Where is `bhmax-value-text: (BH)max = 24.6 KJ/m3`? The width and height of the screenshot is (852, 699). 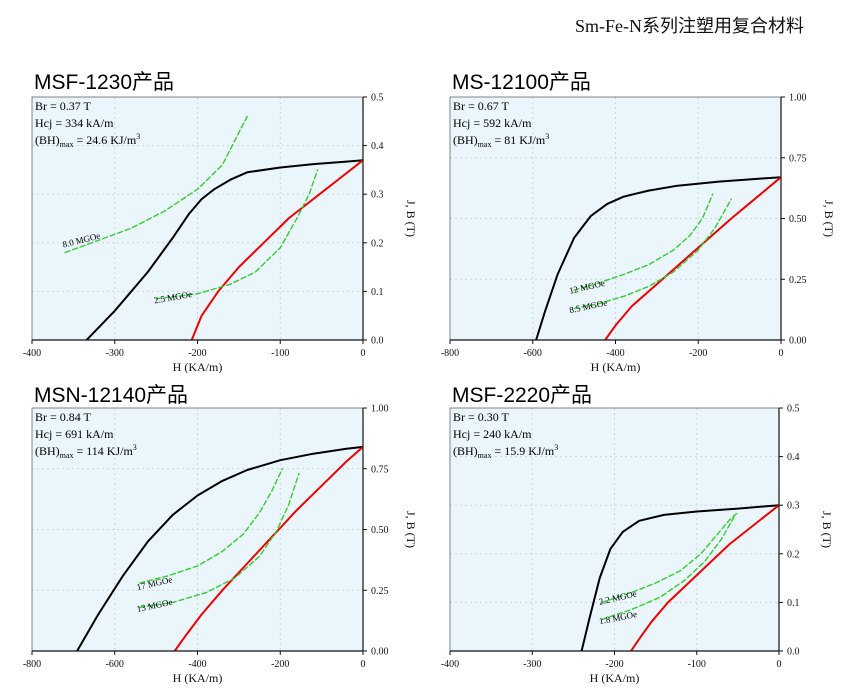 bhmax-value-text: (BH)max = 24.6 KJ/m3 is located at coordinates (87, 140).